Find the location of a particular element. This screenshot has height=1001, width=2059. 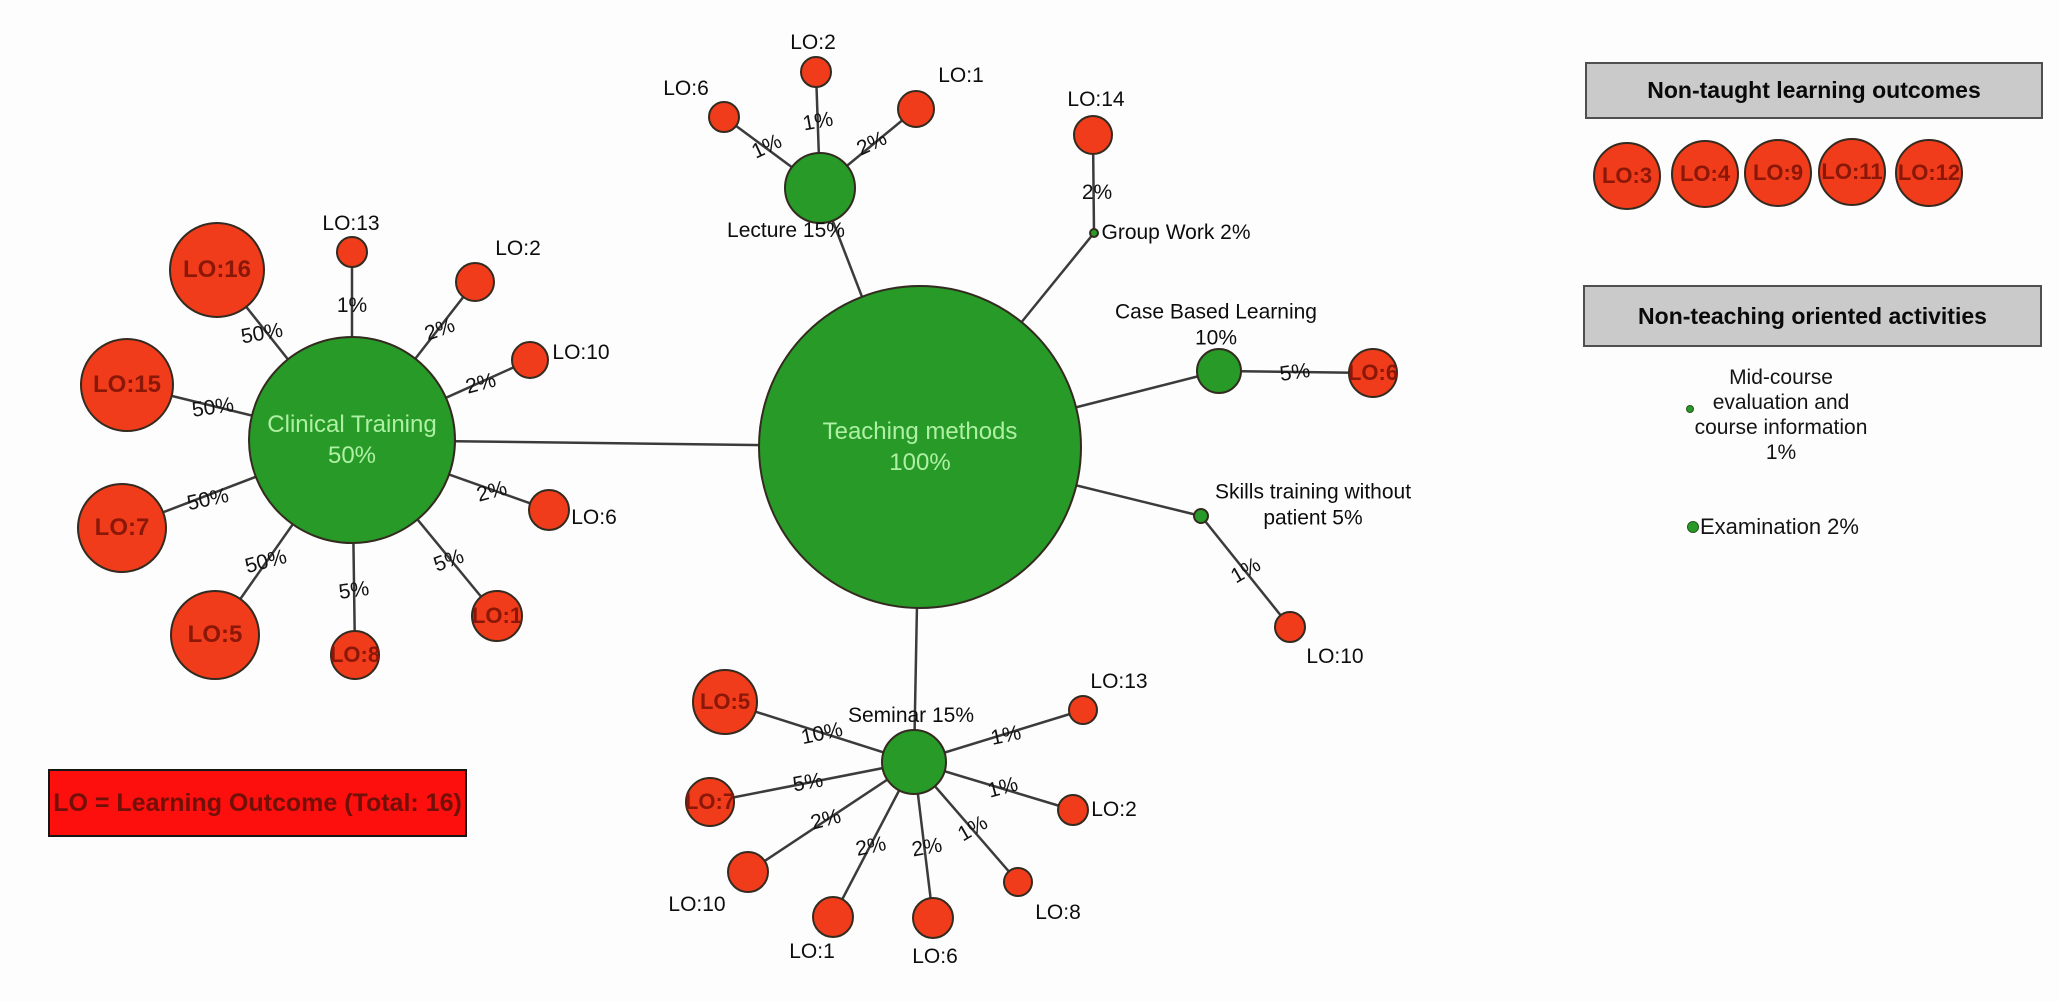

node-seminar is located at coordinates (914, 762).